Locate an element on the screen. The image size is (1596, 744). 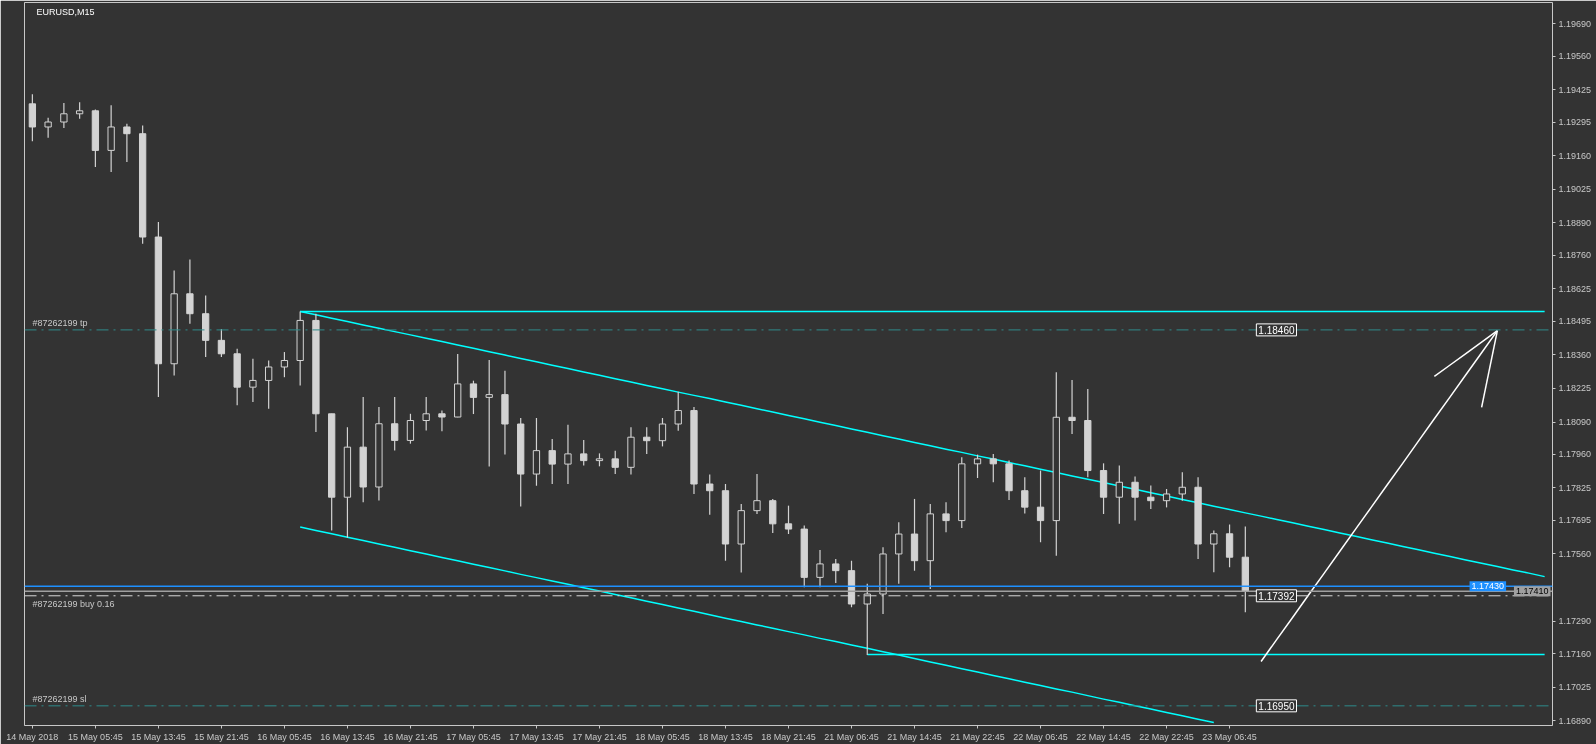
y-tick-label: 1.19560 is located at coordinates (1575, 56).